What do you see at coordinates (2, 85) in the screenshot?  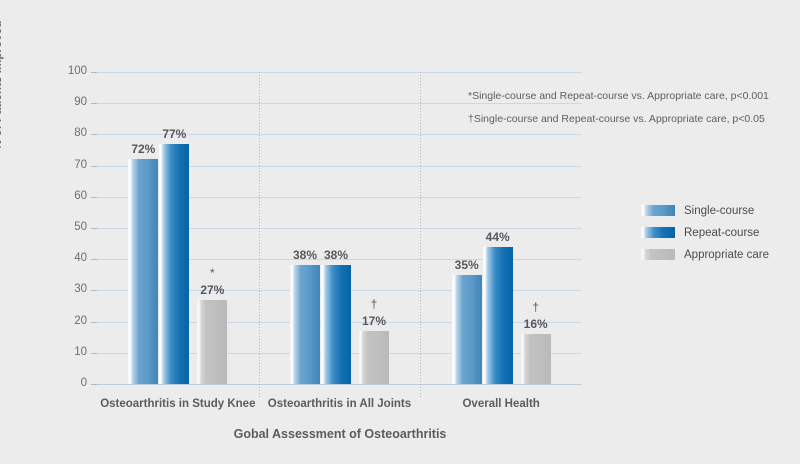 I see `y-axis-title: % of Patients Improved` at bounding box center [2, 85].